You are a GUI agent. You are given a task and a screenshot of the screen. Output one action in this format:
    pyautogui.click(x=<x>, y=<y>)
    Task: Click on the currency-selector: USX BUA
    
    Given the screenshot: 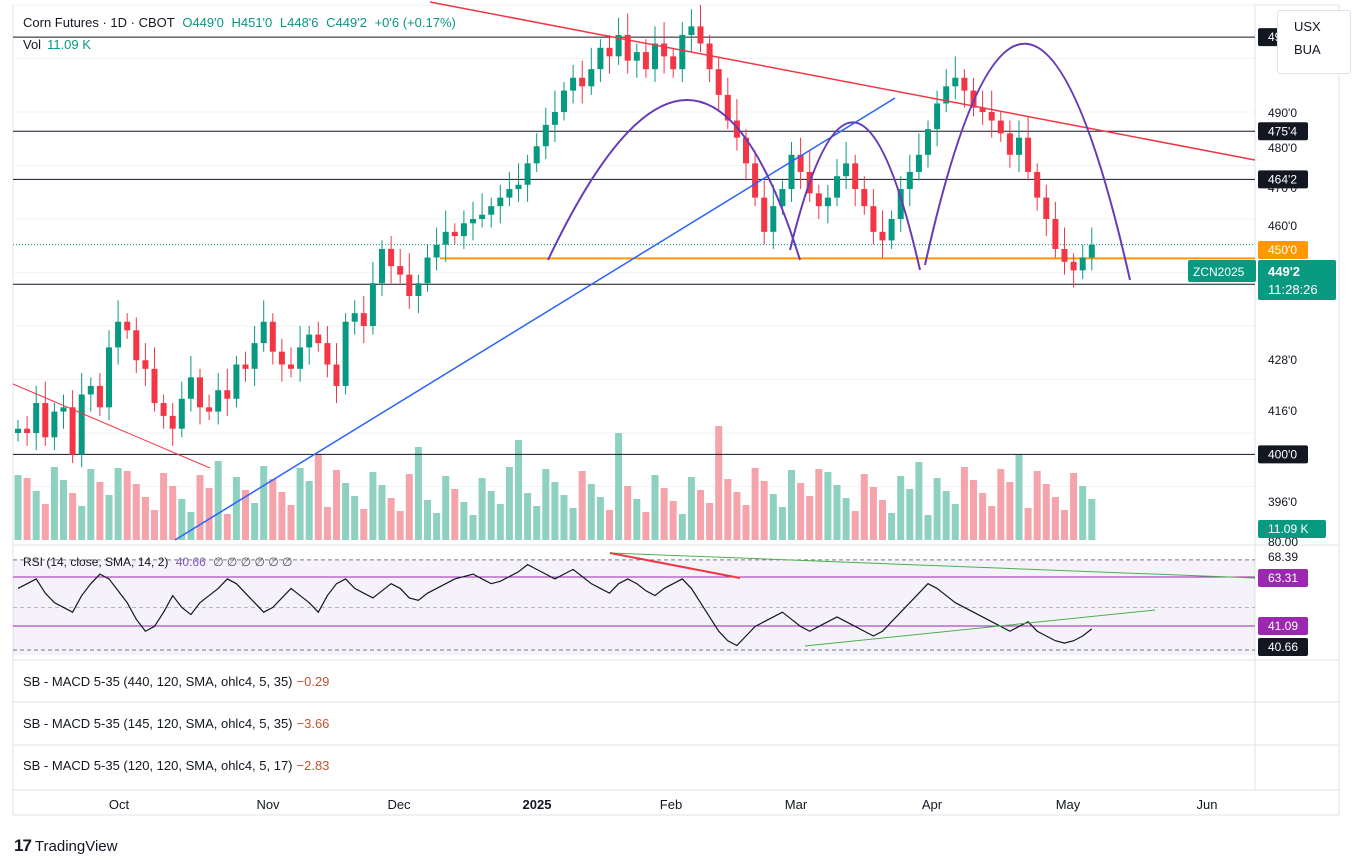 What is the action you would take?
    pyautogui.click(x=1314, y=42)
    